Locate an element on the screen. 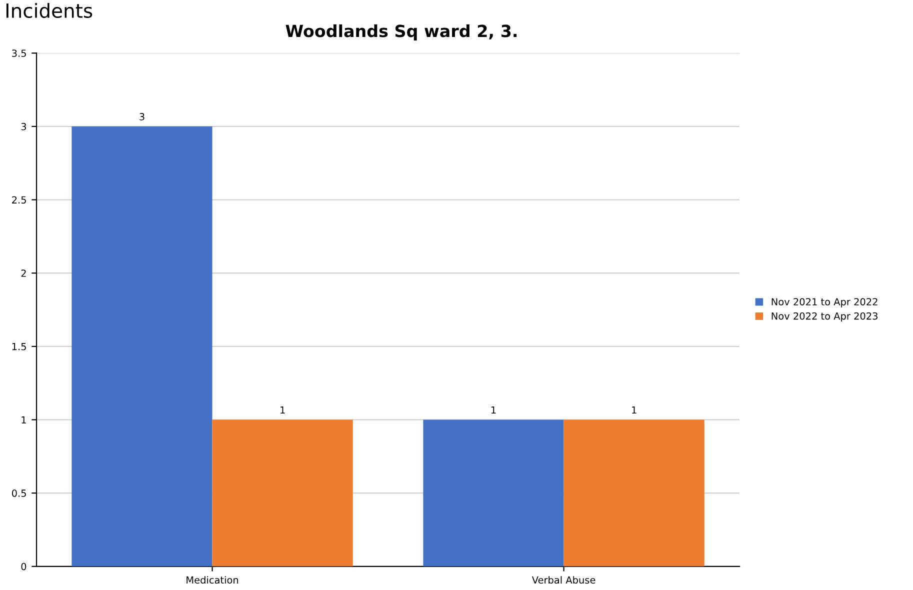  y-tick-label: 3 is located at coordinates (23, 126).